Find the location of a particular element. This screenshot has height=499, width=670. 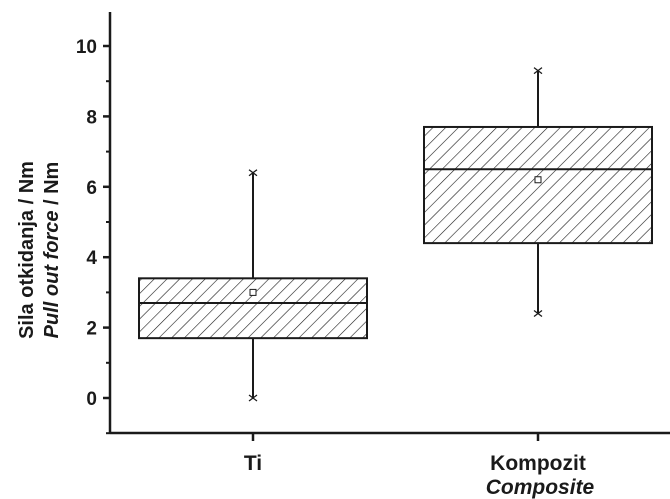

y-axis-label-alt-italic: Pull out force is located at coordinates (52, 275).